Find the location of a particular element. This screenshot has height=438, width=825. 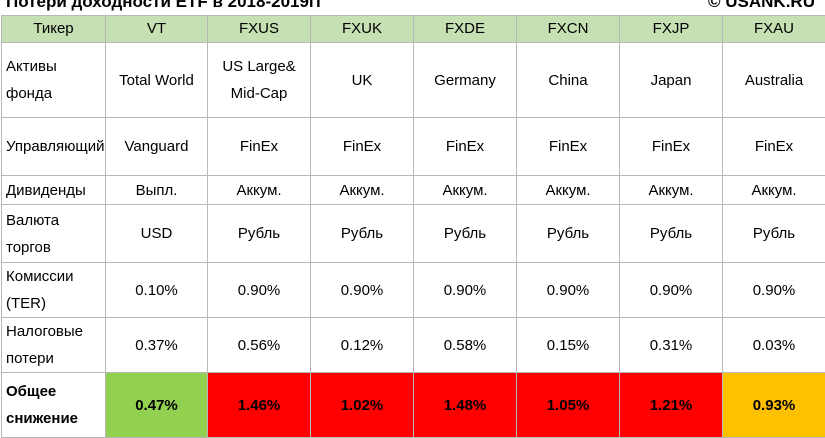

header-cell-fxau: FXAU is located at coordinates (774, 29).